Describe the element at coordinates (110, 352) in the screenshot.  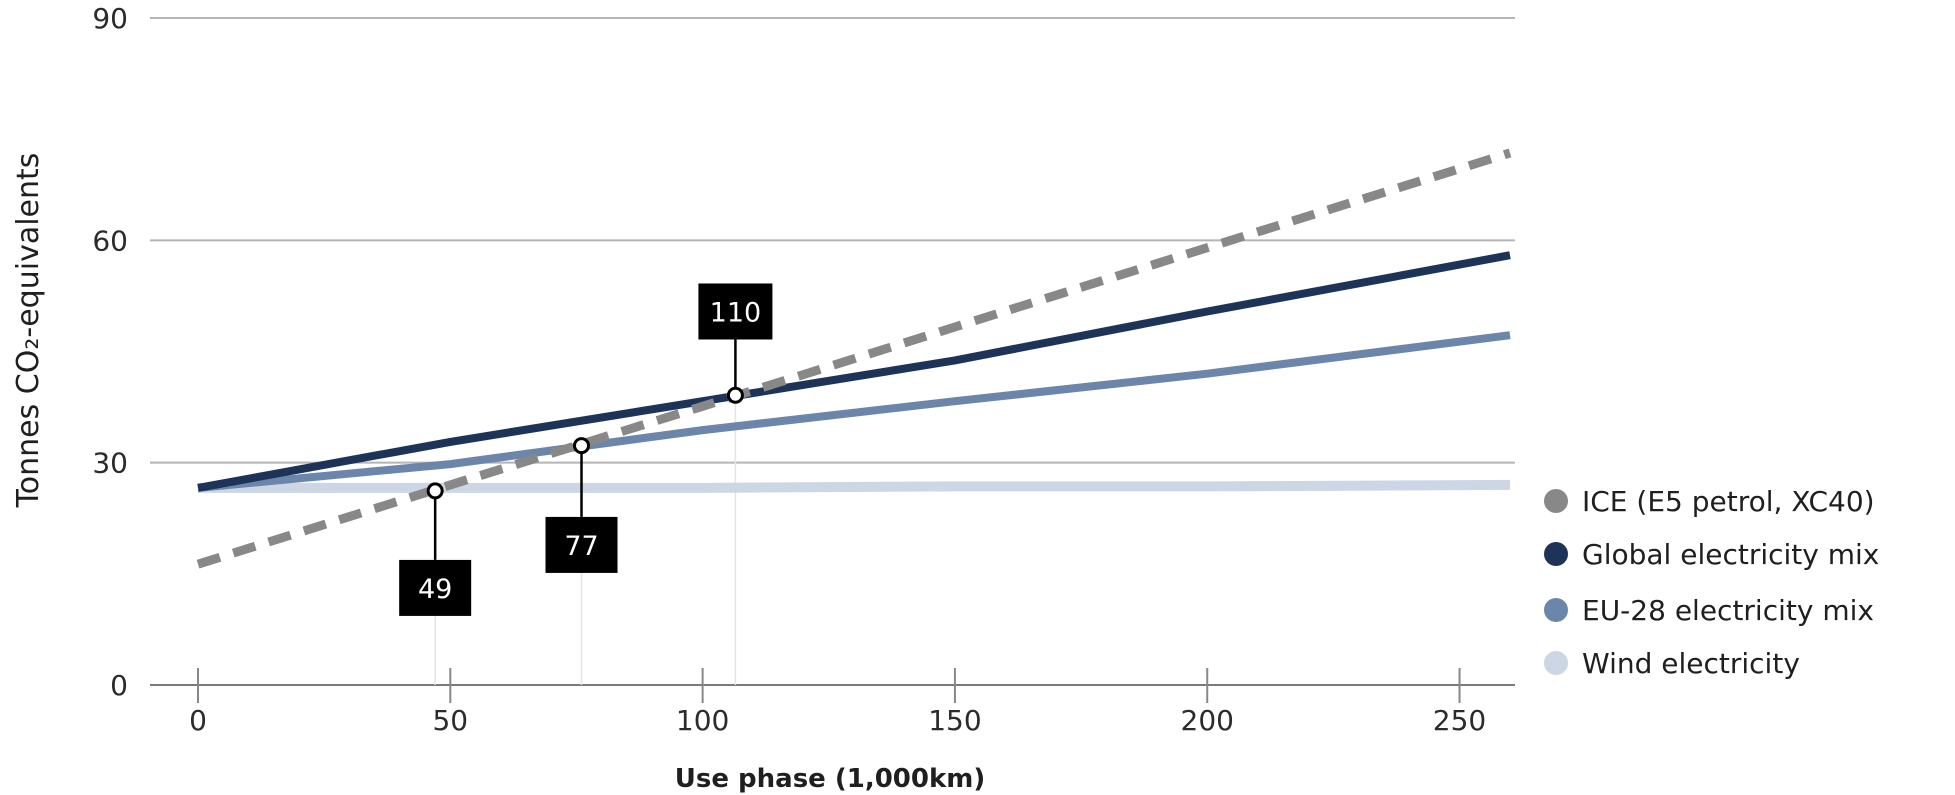
I see `y-tick-labels: 0 30 60 90` at that location.